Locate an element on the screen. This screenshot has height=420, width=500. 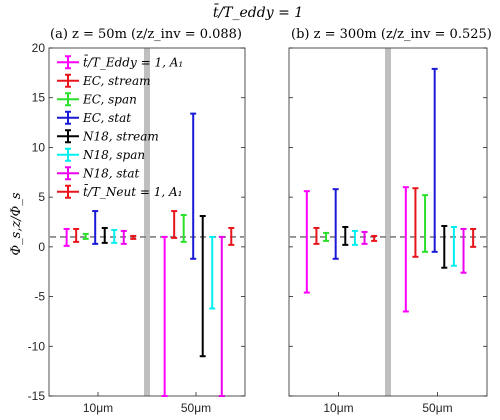
legend-label: t̄/T_Eddy = 1, A₁ is located at coordinates (133, 62).